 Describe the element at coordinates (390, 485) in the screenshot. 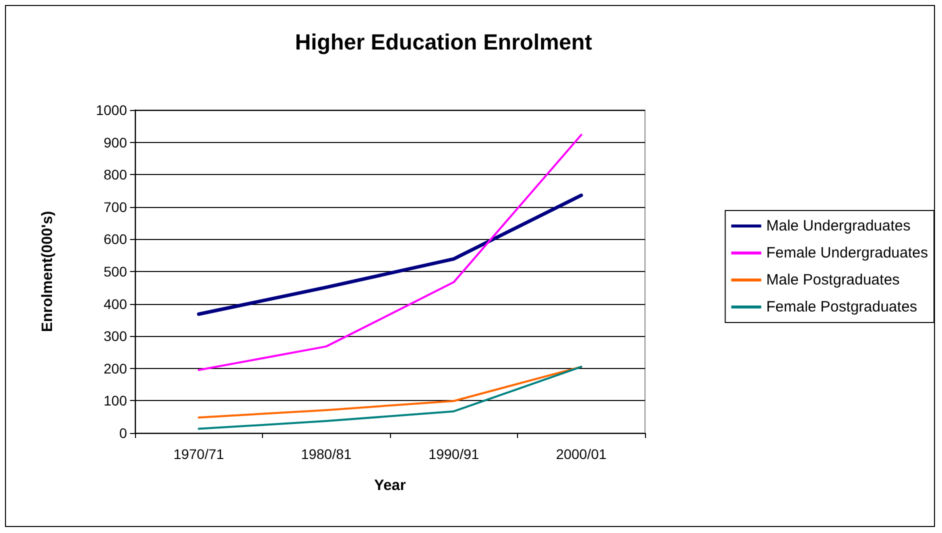

I see `x-axis-title: Year` at that location.